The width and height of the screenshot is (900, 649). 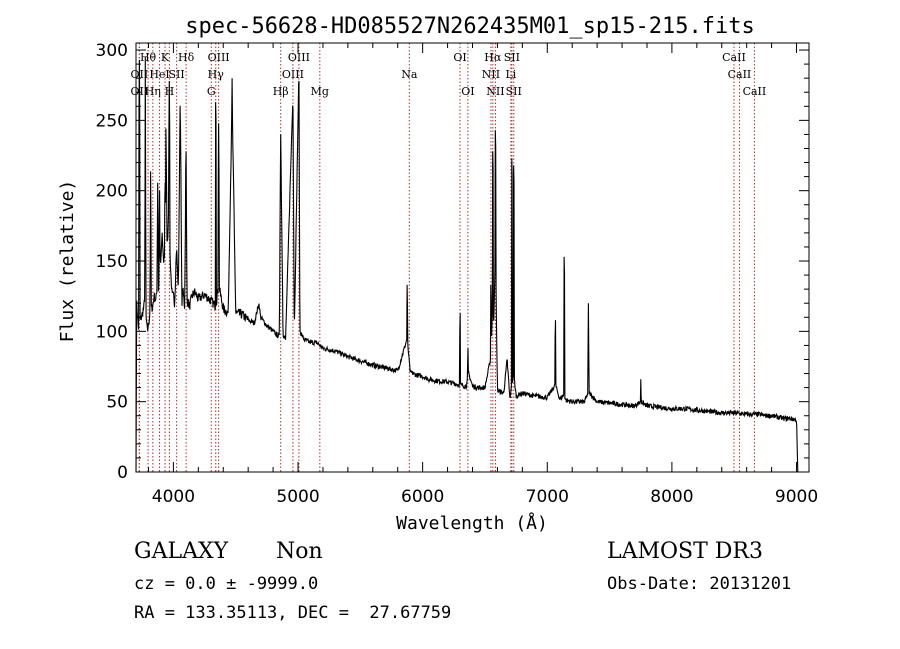 What do you see at coordinates (547, 497) in the screenshot?
I see `x-tick-label: 7000` at bounding box center [547, 497].